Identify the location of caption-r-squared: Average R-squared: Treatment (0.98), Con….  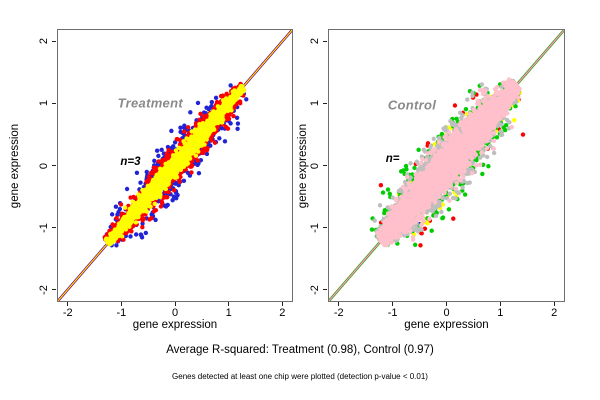
(300, 350).